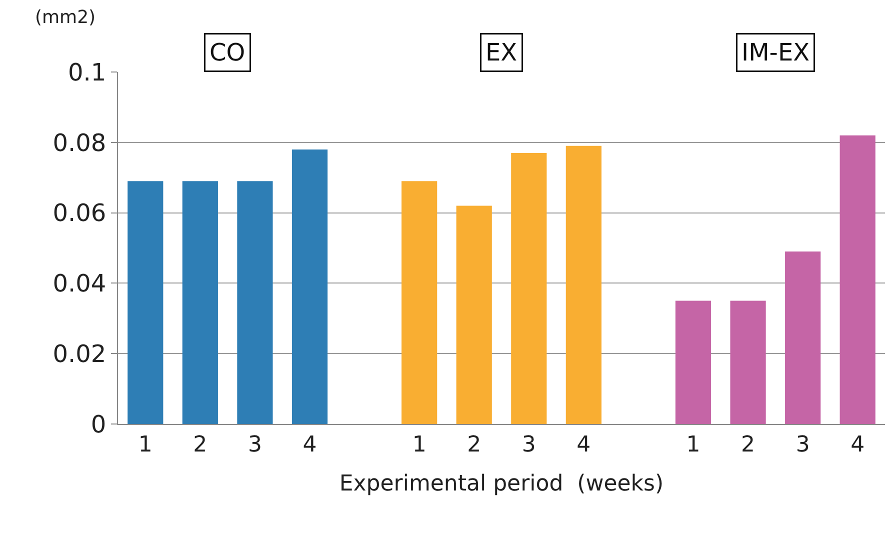 This screenshot has height=534, width=889. What do you see at coordinates (502, 52) in the screenshot?
I see `text: EX` at bounding box center [502, 52].